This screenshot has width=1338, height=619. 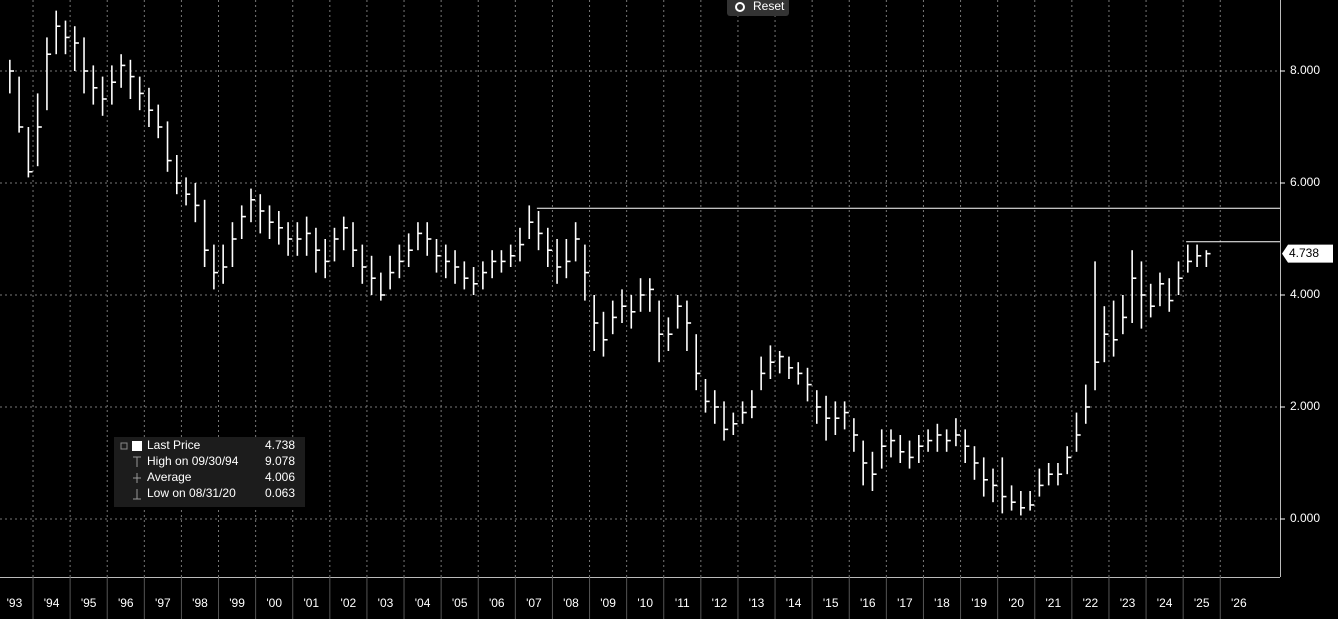 I want to click on legend-value: 4.738, so click(x=280, y=445).